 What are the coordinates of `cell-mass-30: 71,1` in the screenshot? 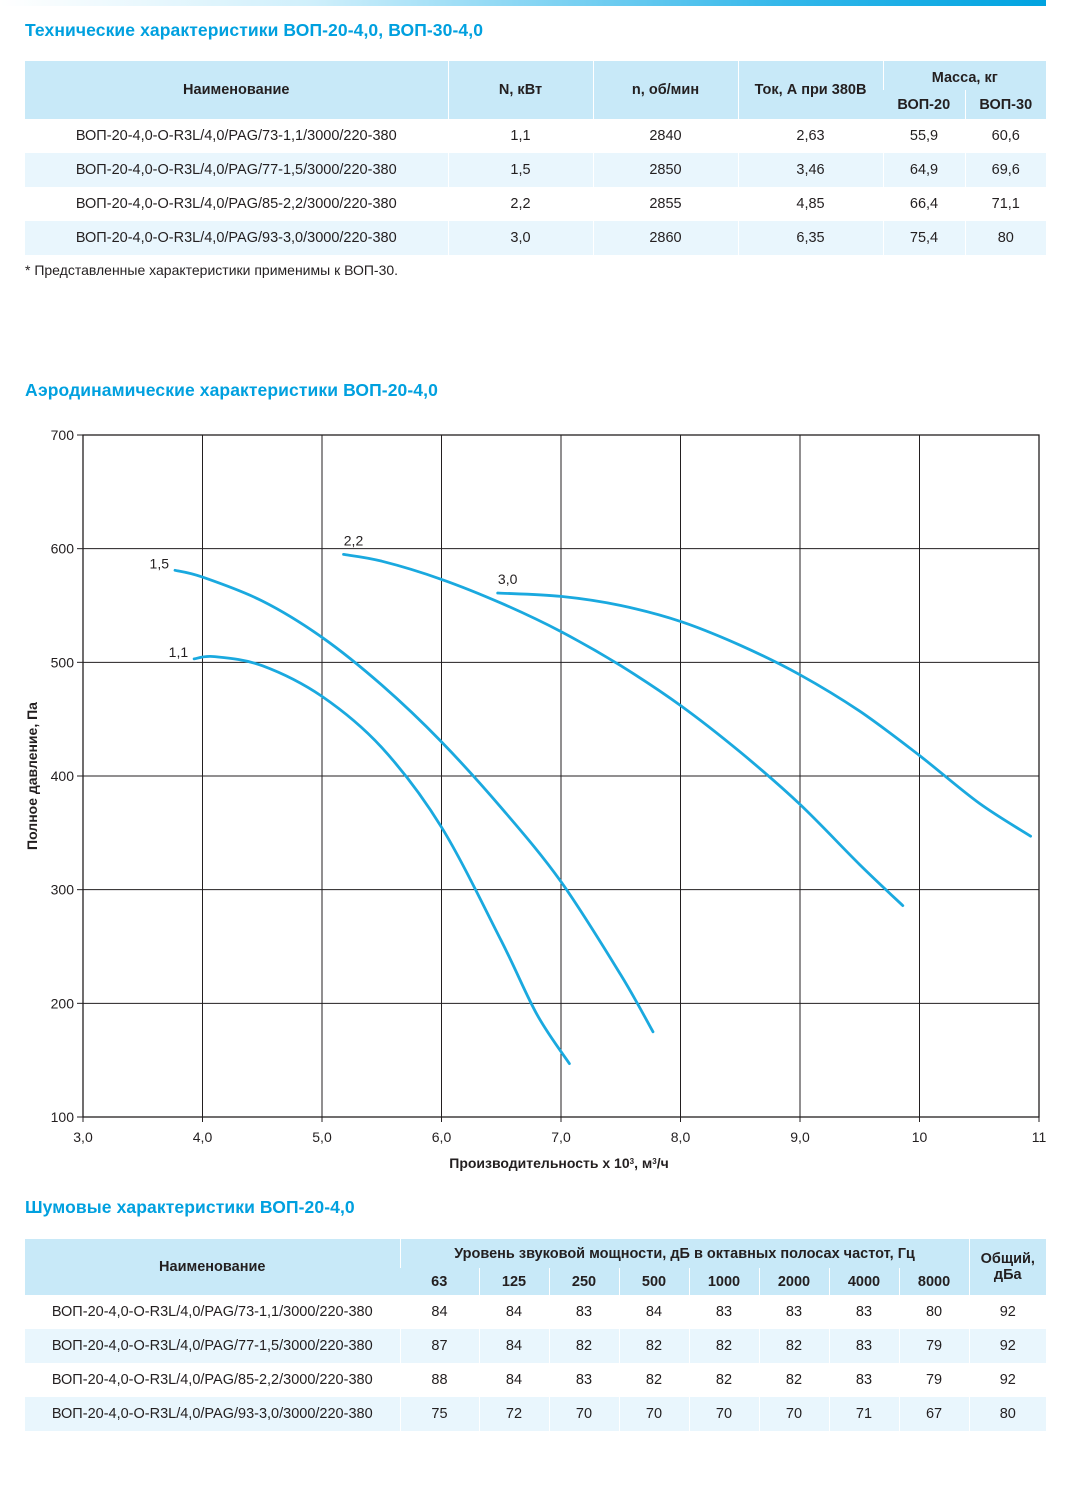 It's located at (1005, 204).